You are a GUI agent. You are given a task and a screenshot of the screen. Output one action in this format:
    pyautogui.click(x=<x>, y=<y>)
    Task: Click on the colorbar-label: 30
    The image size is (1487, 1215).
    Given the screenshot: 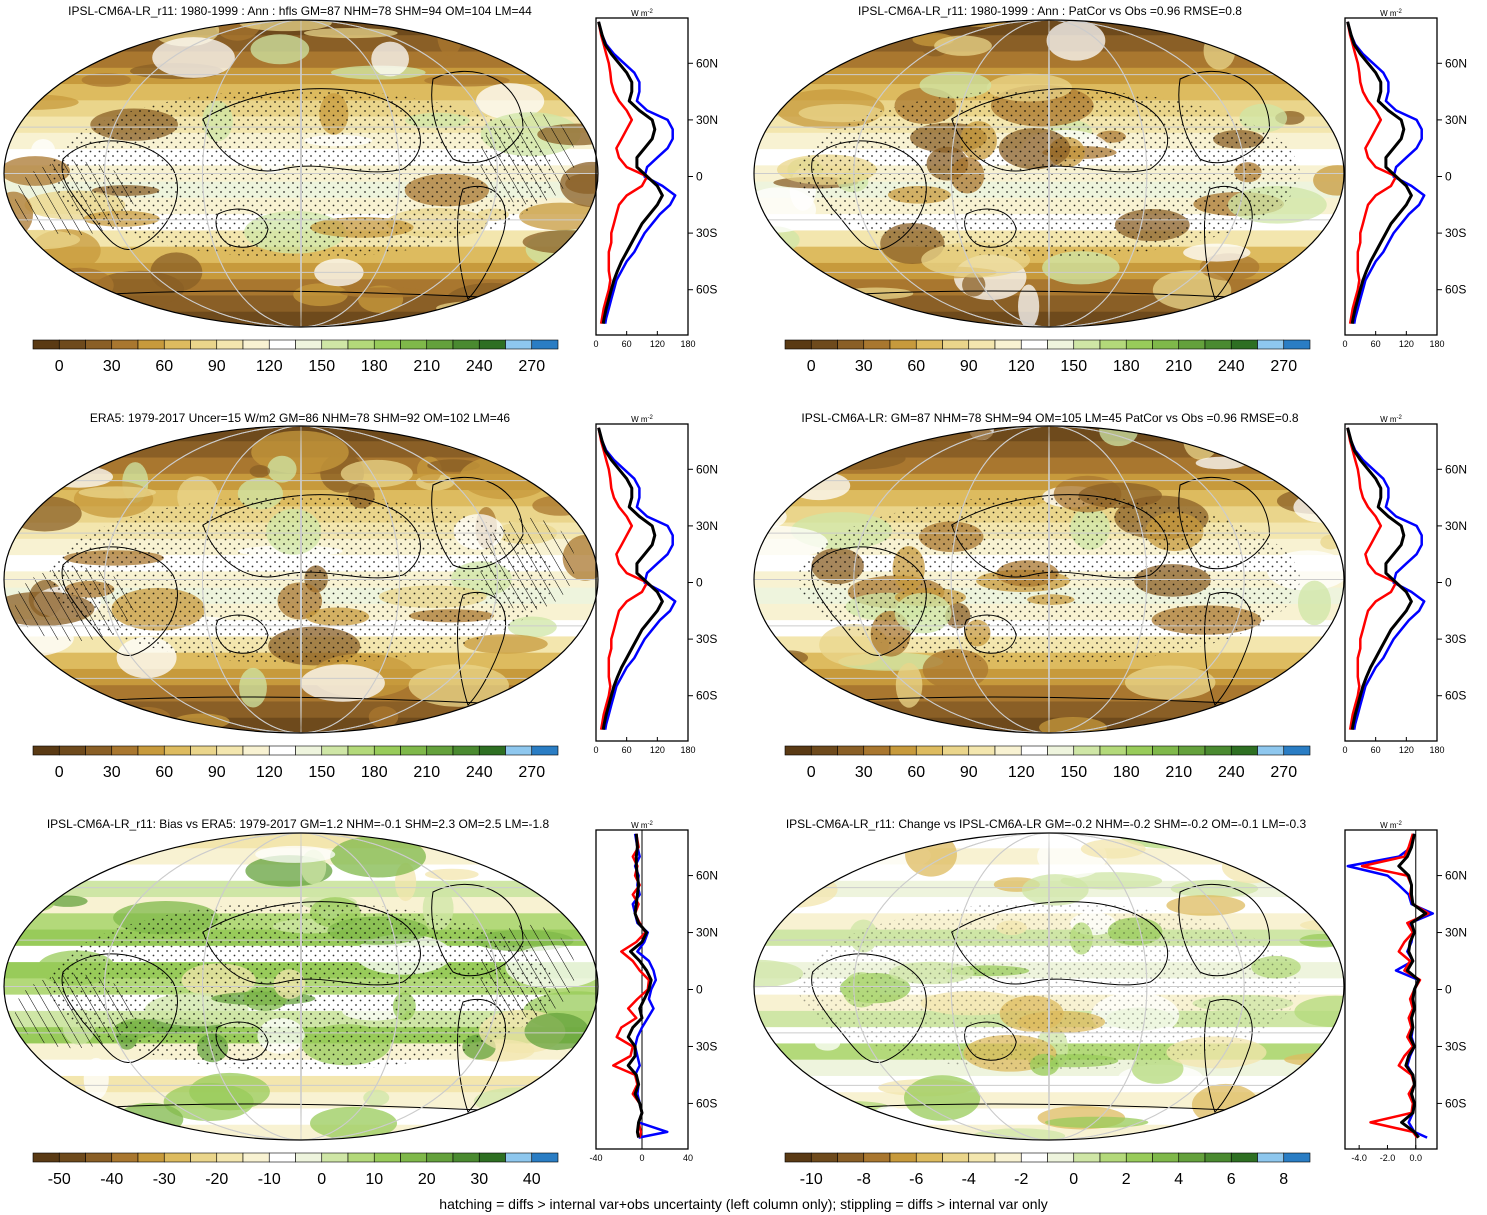 What is the action you would take?
    pyautogui.click(x=112, y=772)
    